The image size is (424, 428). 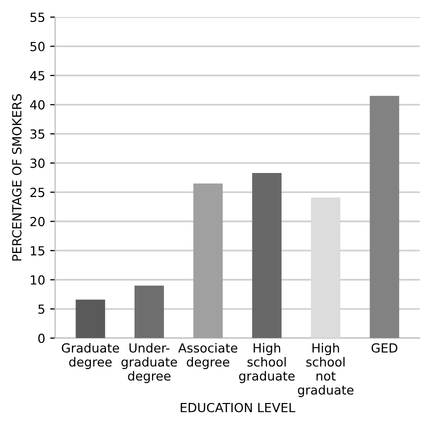 What do you see at coordinates (149, 363) in the screenshot?
I see `x-tick-label: Under- graduate degree` at bounding box center [149, 363].